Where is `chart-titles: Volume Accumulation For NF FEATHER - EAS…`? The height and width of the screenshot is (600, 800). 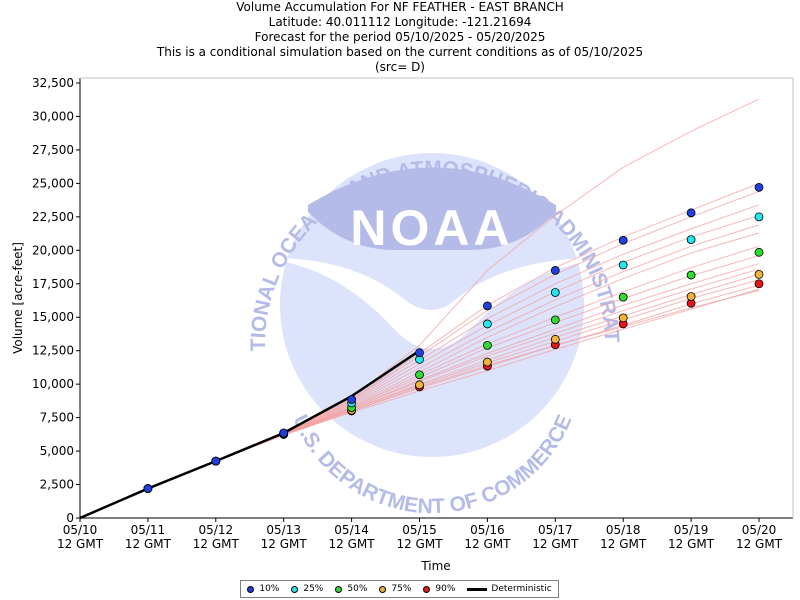
chart-titles: Volume Accumulation For NF FEATHER - EAS… is located at coordinates (400, 37).